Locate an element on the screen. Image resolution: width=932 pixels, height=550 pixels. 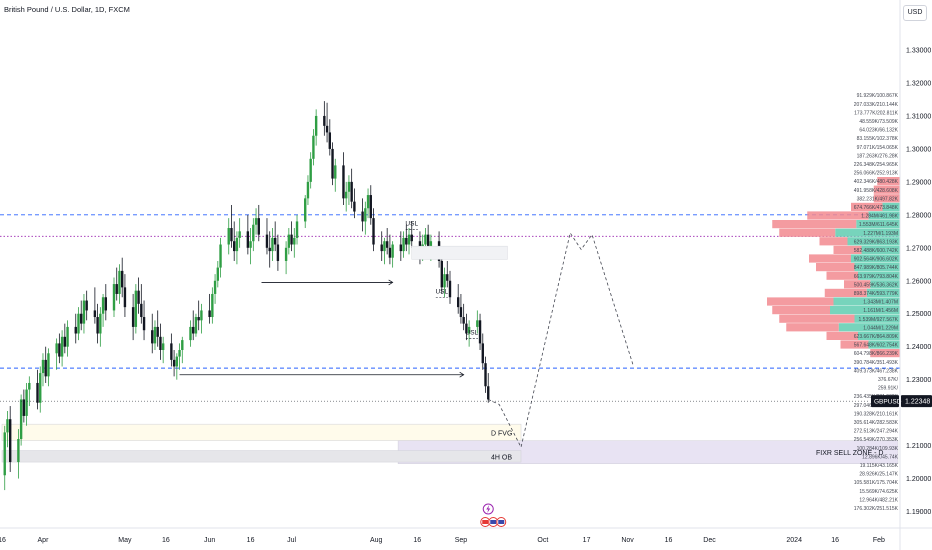
x-tick-4: Jun is located at coordinates (209, 540).